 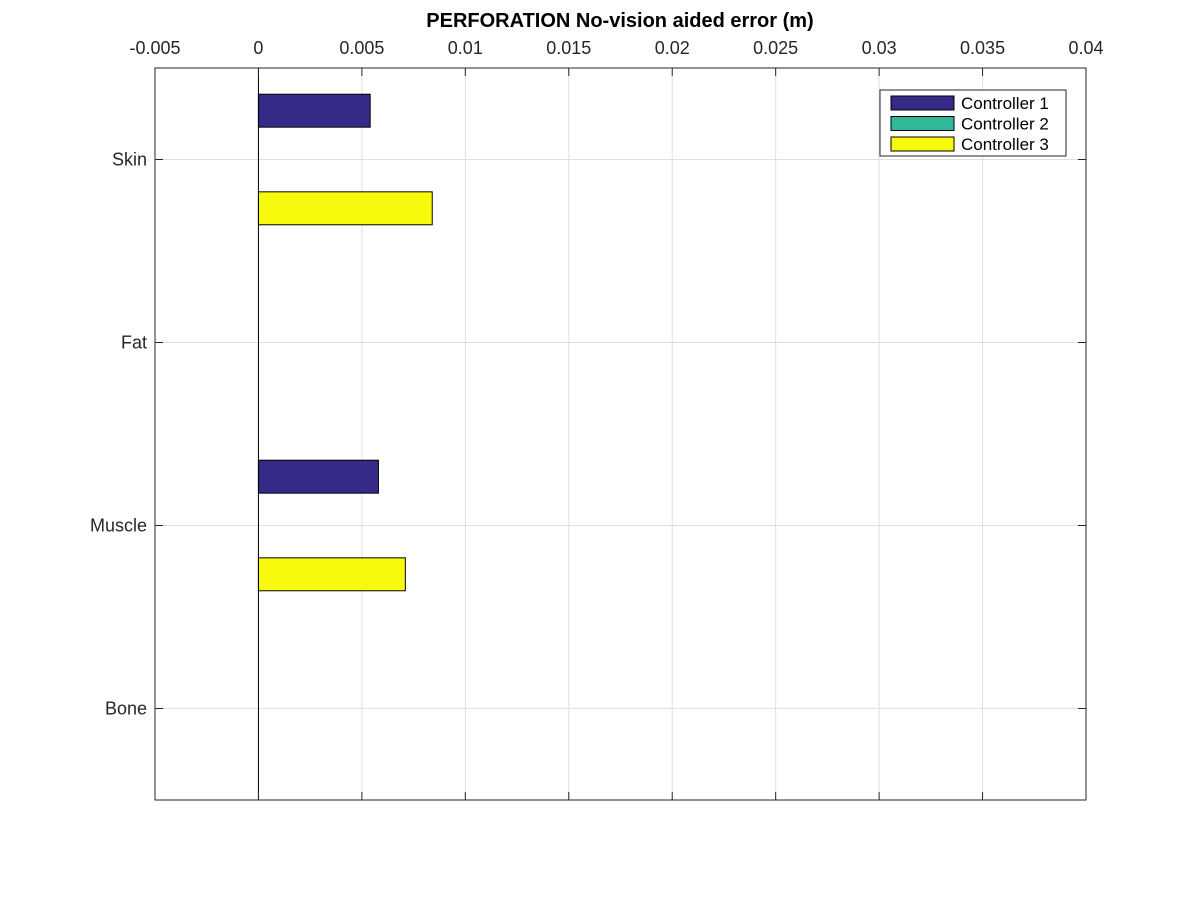 What do you see at coordinates (619, 21) in the screenshot?
I see `chart-title: PERFORATION No-vision aided error (m)` at bounding box center [619, 21].